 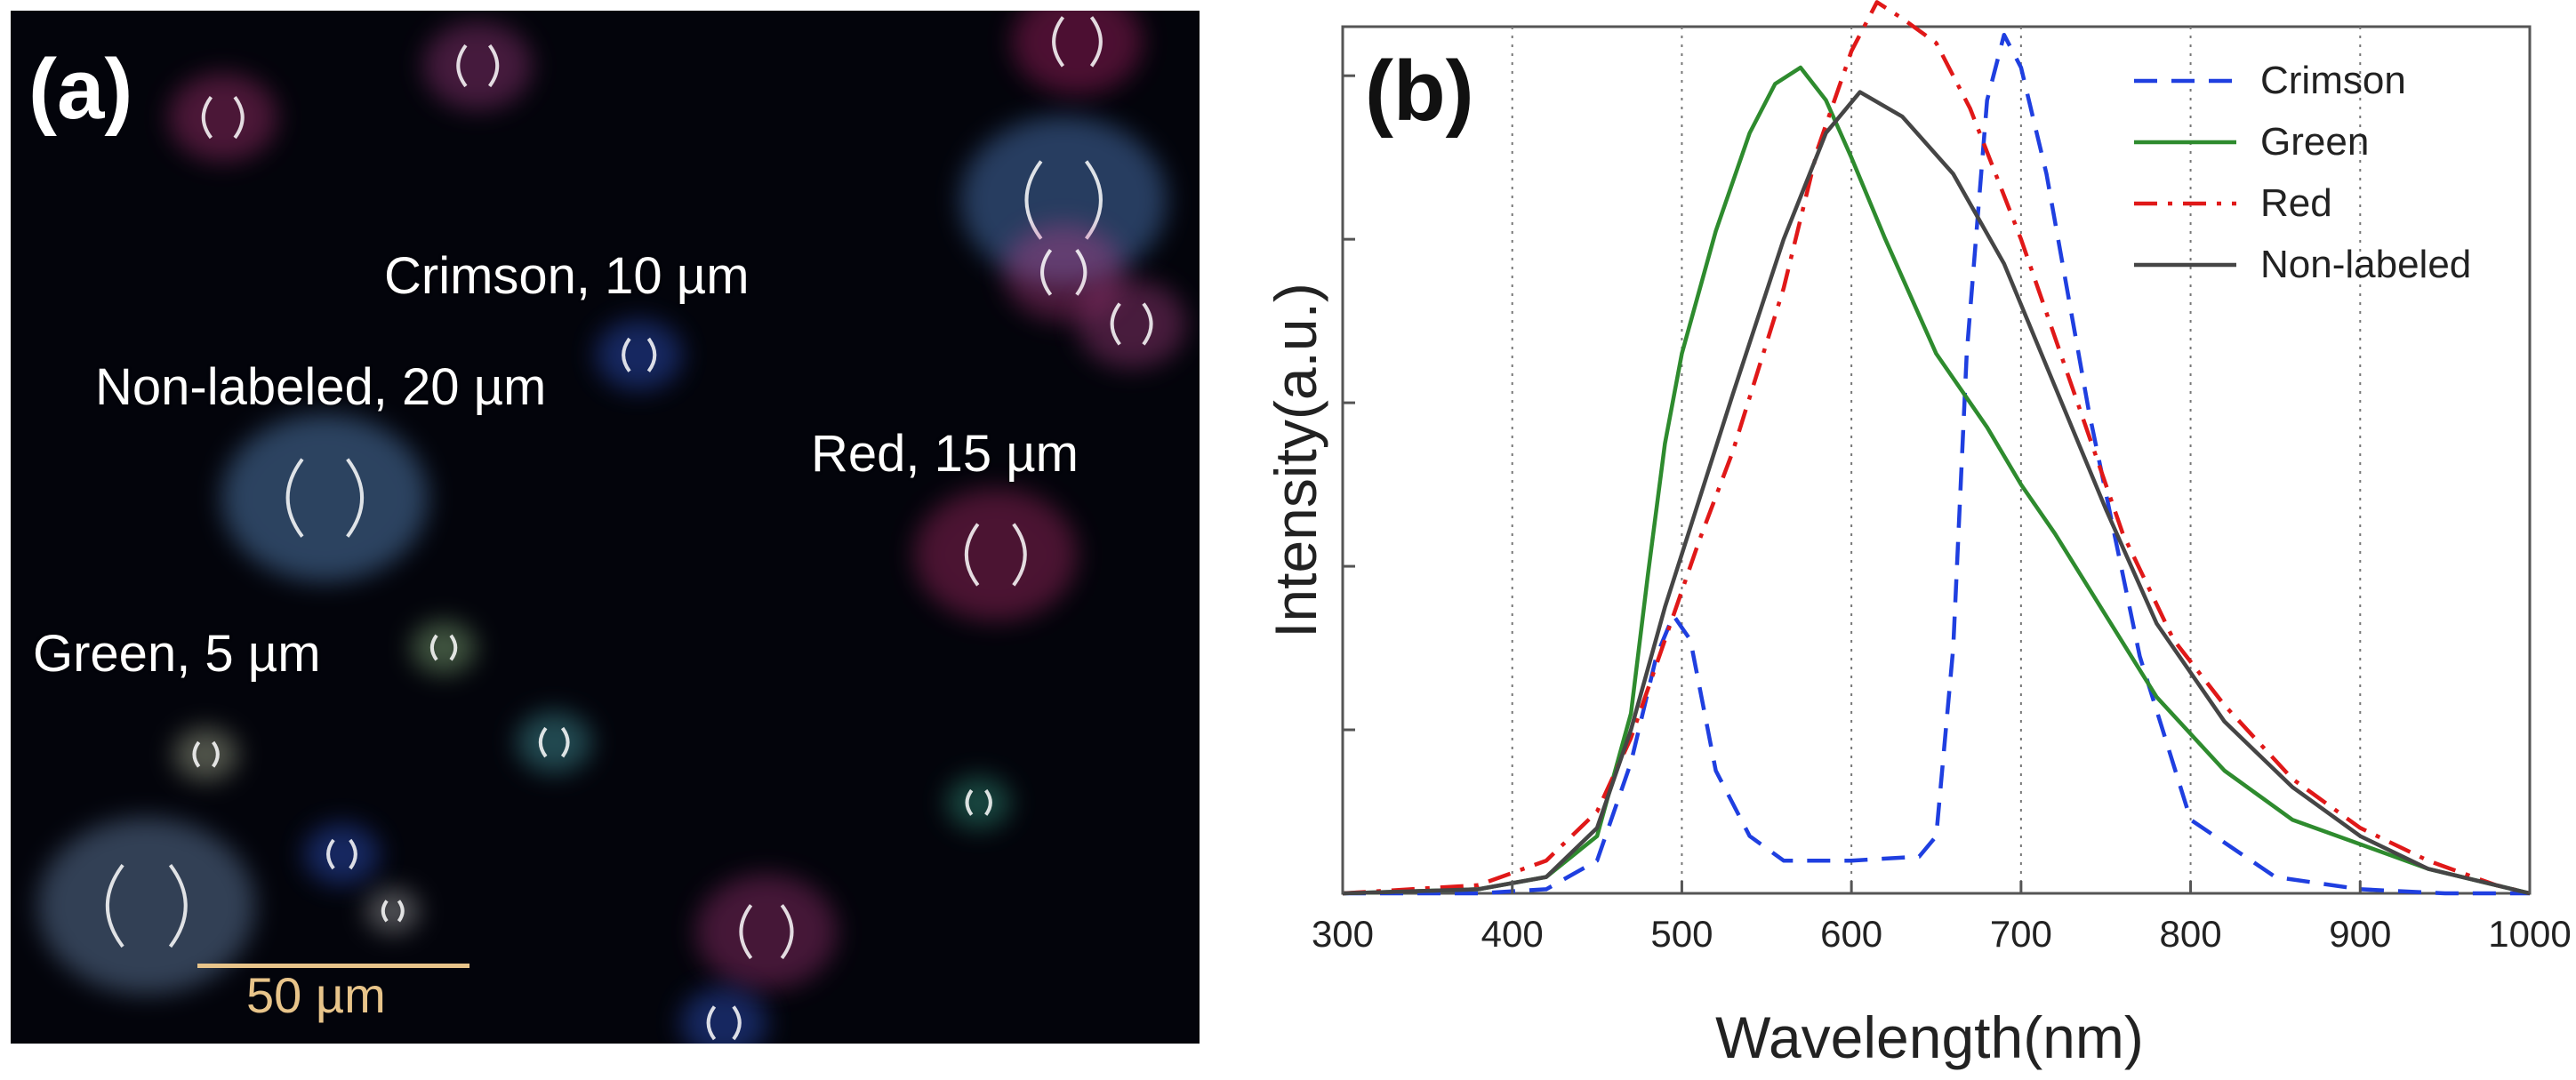 I want to click on y-axis-label: Intensity(a.u.), so click(x=1295, y=460).